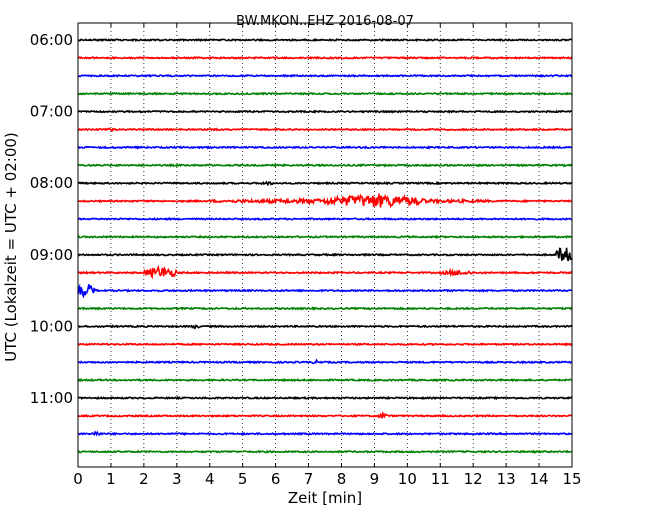 This screenshot has width=650, height=520. What do you see at coordinates (111, 479) in the screenshot?
I see `x-tick-label: 1` at bounding box center [111, 479].